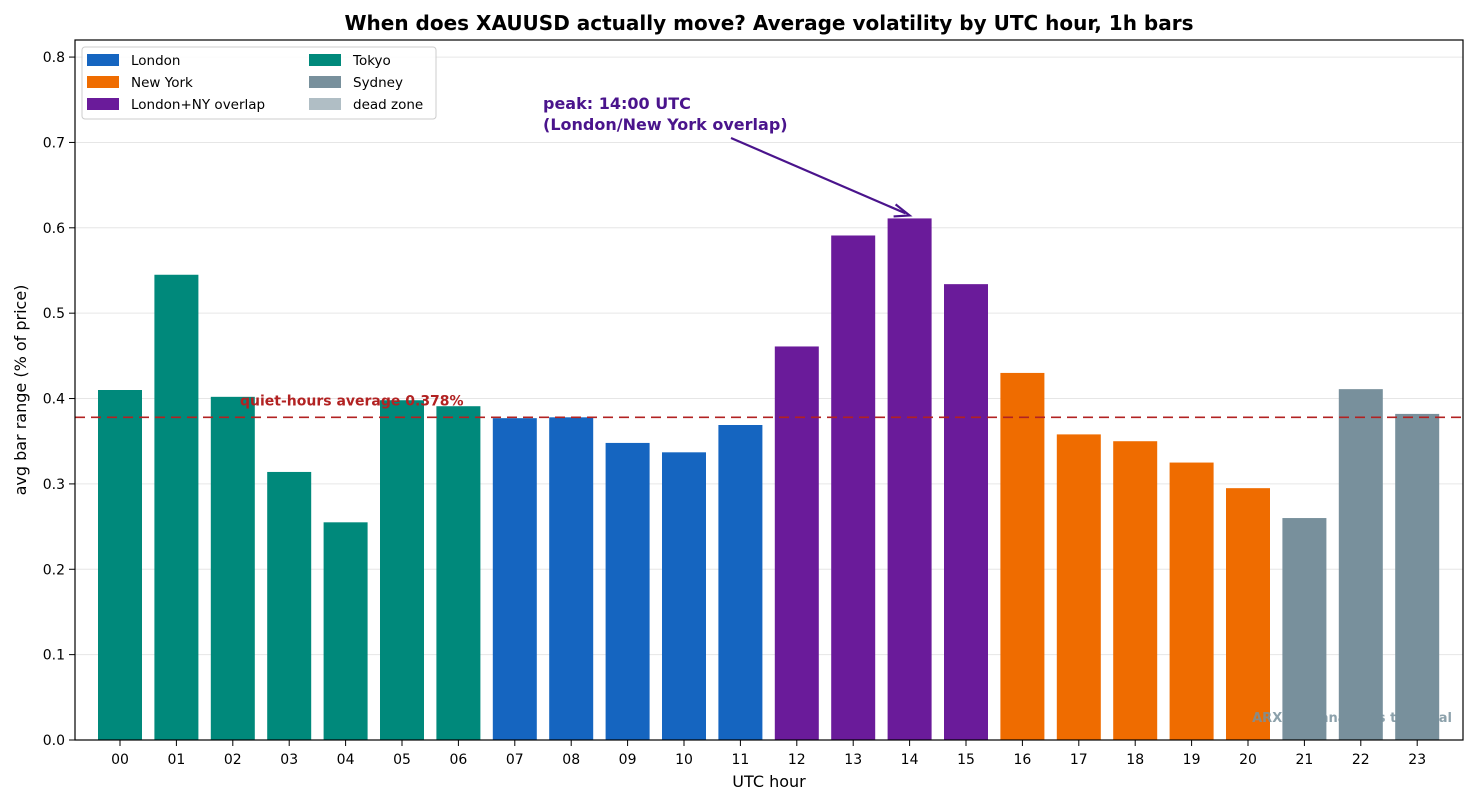 The width and height of the screenshot is (1475, 803). I want to click on y-axis: 0.0 0.1 0.2 0.3 0.4 0.5 0.6 0.7 0.8, so click(59, 399).